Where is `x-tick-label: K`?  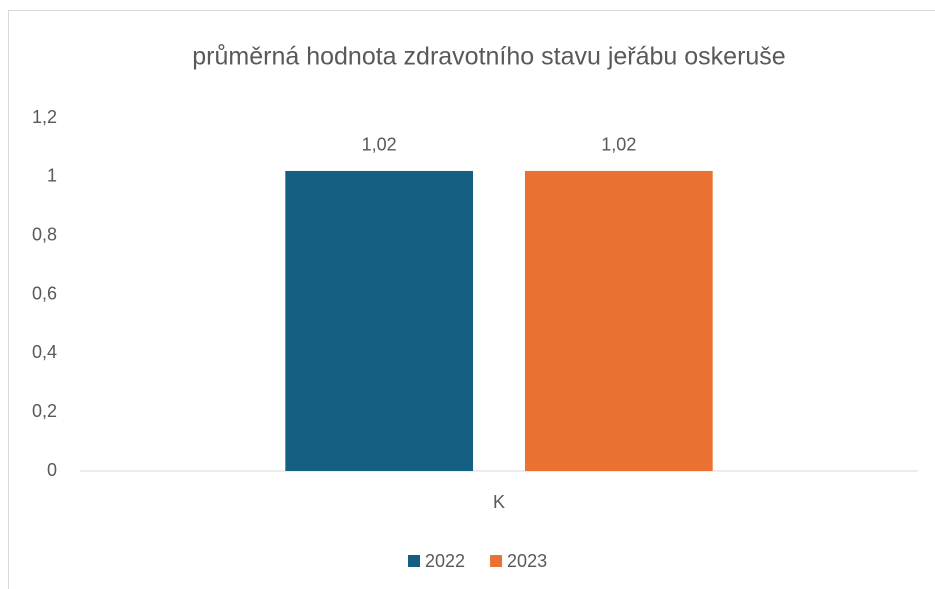
x-tick-label: K is located at coordinates (499, 502).